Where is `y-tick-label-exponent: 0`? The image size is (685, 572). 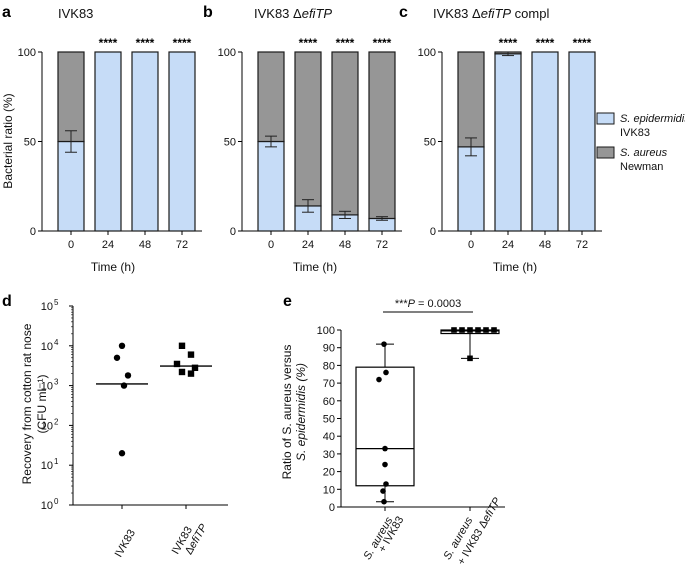
y-tick-label-exponent: 0 is located at coordinates (56, 501).